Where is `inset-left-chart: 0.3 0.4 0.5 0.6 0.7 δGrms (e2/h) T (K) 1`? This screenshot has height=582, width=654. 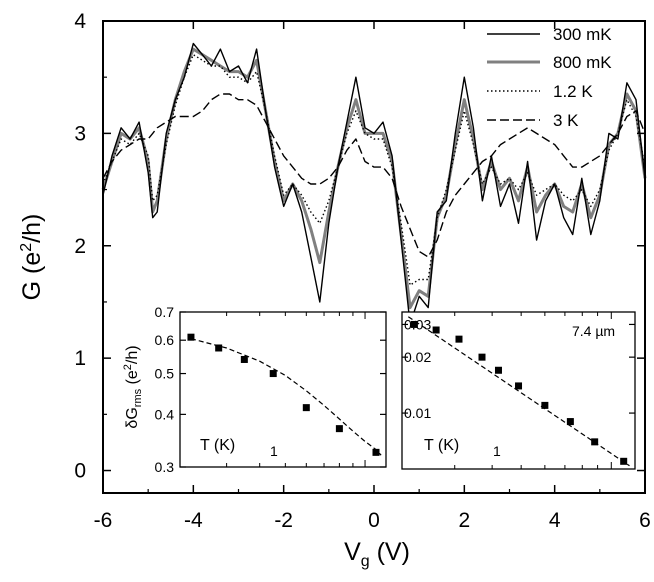
inset-left-chart: 0.3 0.4 0.5 0.6 0.7 δGrms (e2/h) T (K) 1 is located at coordinates (254, 389).